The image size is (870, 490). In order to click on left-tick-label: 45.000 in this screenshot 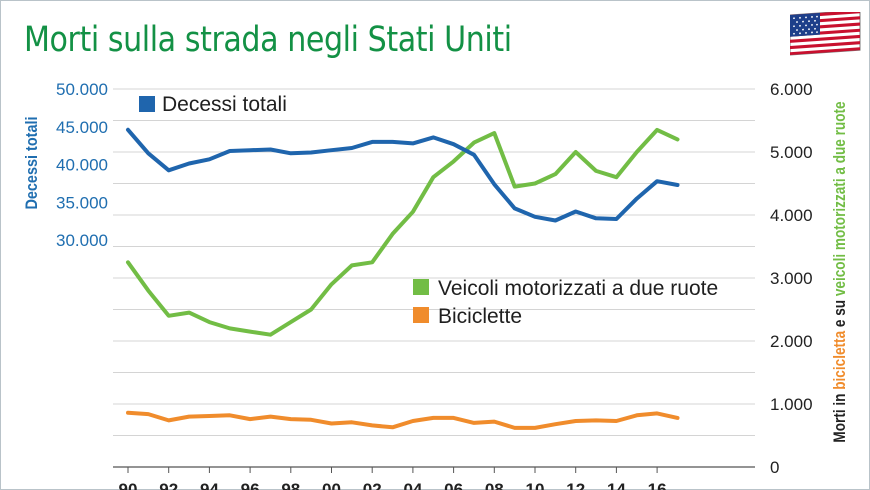, I will do `click(82, 127)`.